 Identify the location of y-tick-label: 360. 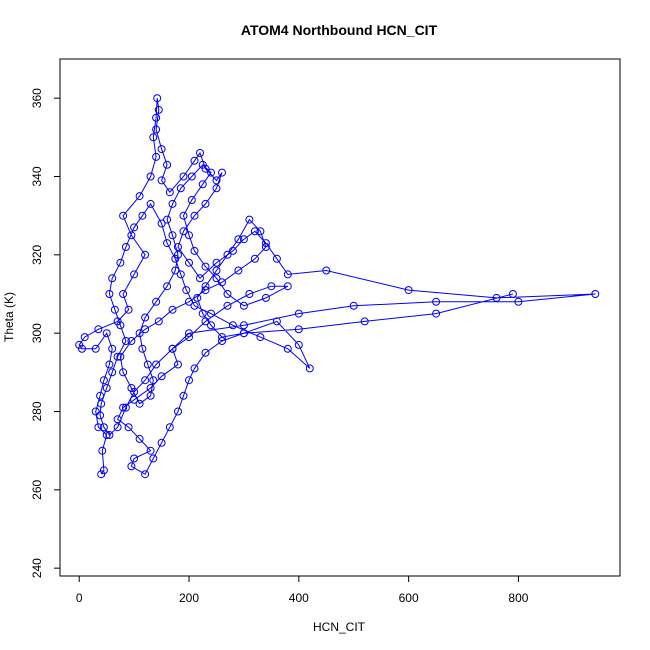
(37, 98).